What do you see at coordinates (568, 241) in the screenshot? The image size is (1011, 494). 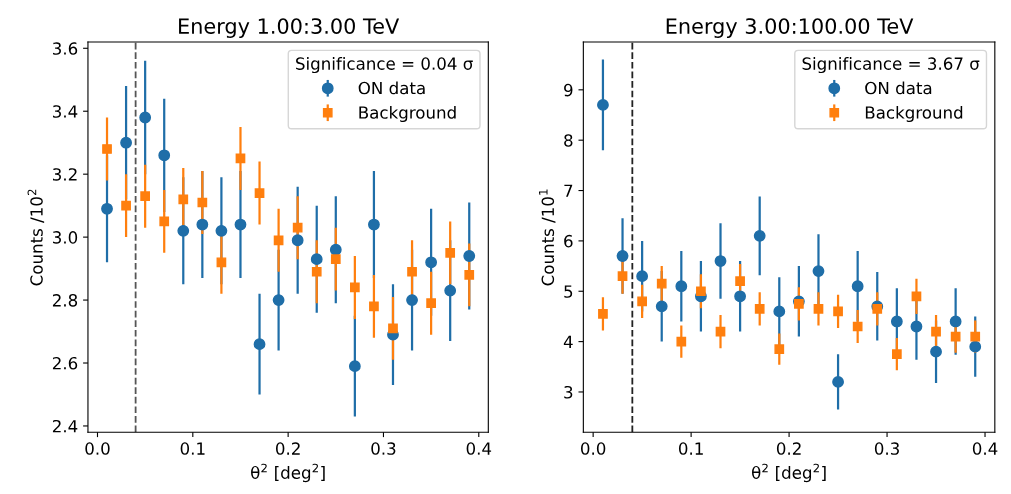 I see `y-tick-label: 6` at bounding box center [568, 241].